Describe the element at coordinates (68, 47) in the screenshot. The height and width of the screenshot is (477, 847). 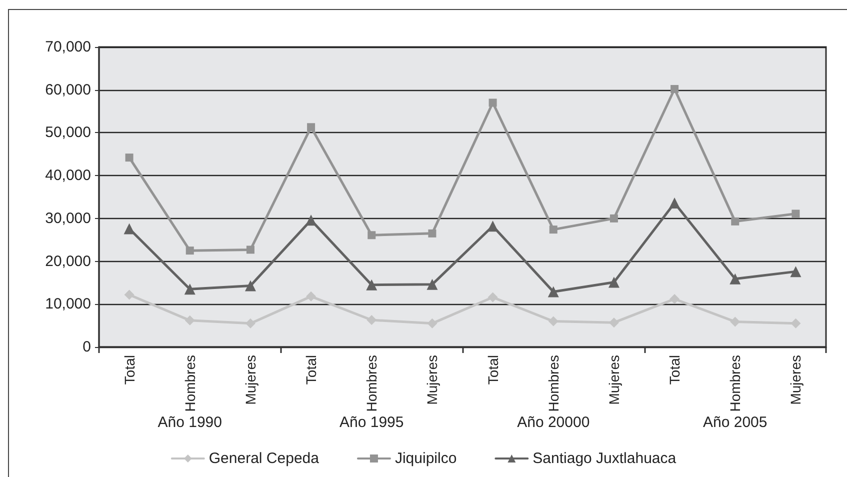
I see `y-tick-label: 70,000` at that location.